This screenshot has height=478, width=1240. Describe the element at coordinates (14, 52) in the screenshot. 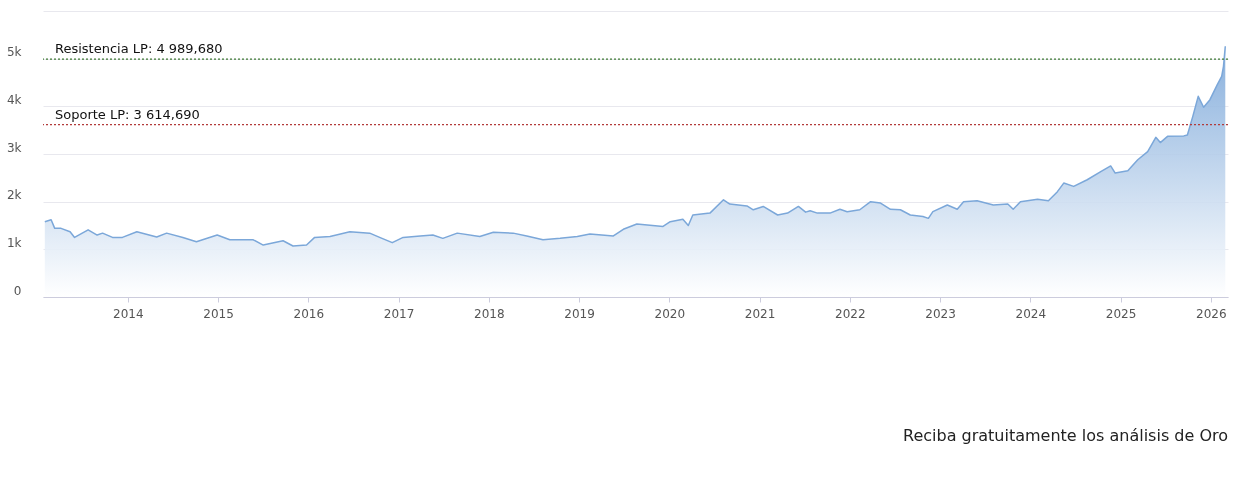

I see `y-tick-label: 5k` at that location.